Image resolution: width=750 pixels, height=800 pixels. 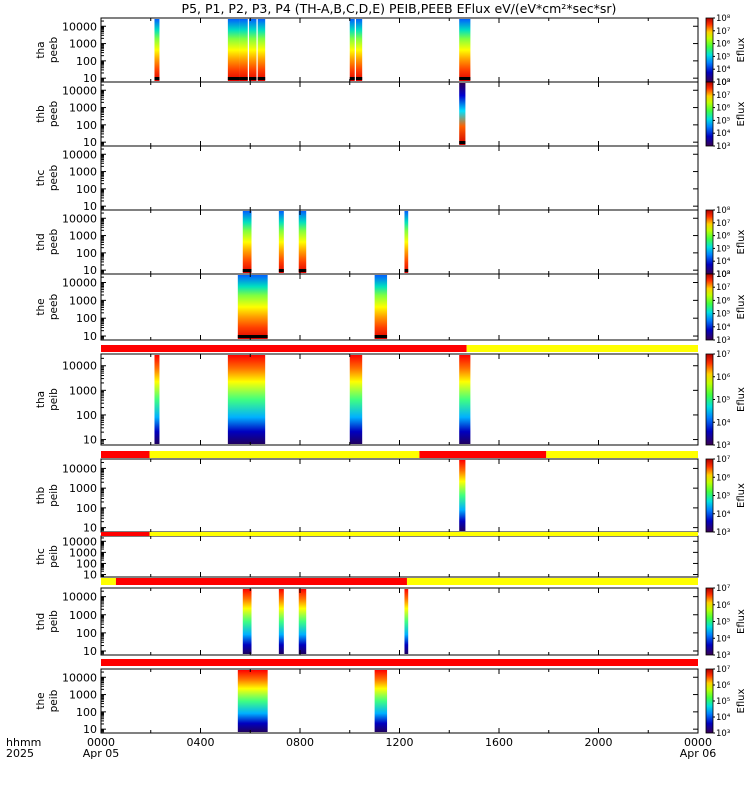 I want to click on colorbar-tick-label: 10³, so click(x=723, y=446).